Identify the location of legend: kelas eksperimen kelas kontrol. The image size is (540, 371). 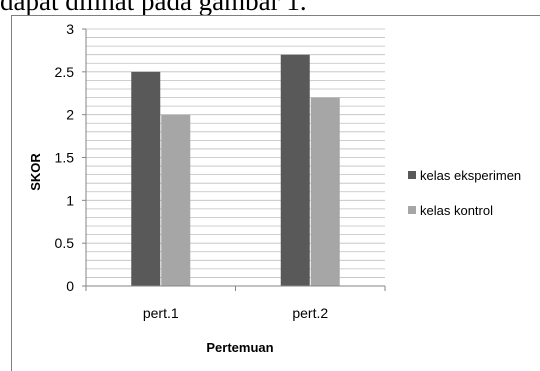
(464, 193).